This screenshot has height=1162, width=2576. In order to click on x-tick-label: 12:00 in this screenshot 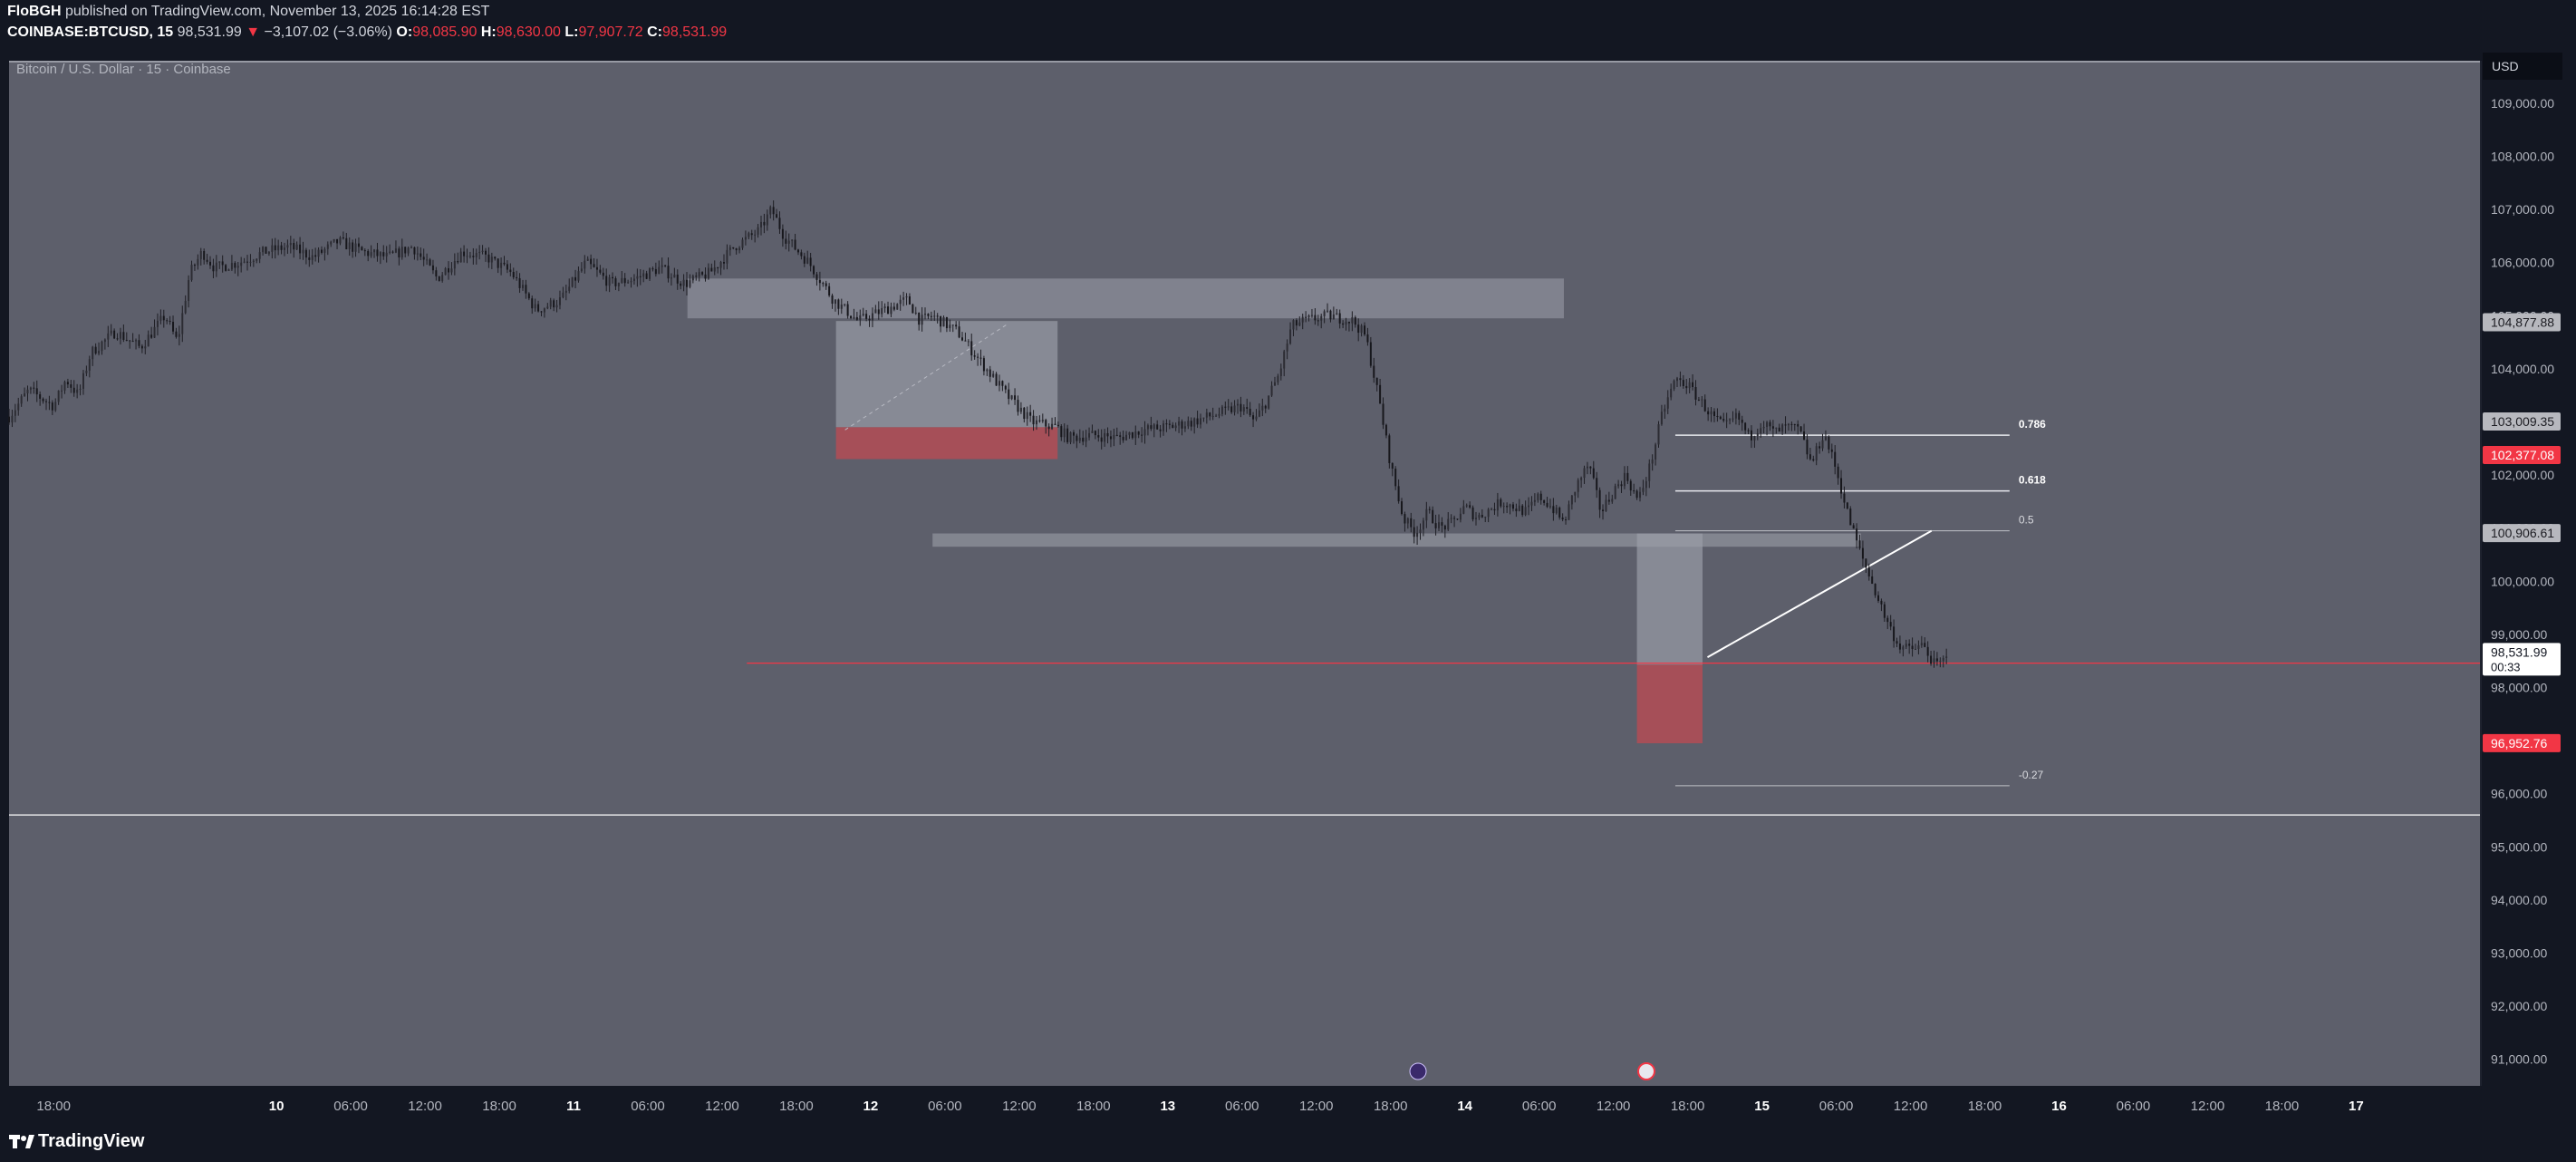, I will do `click(722, 1106)`.